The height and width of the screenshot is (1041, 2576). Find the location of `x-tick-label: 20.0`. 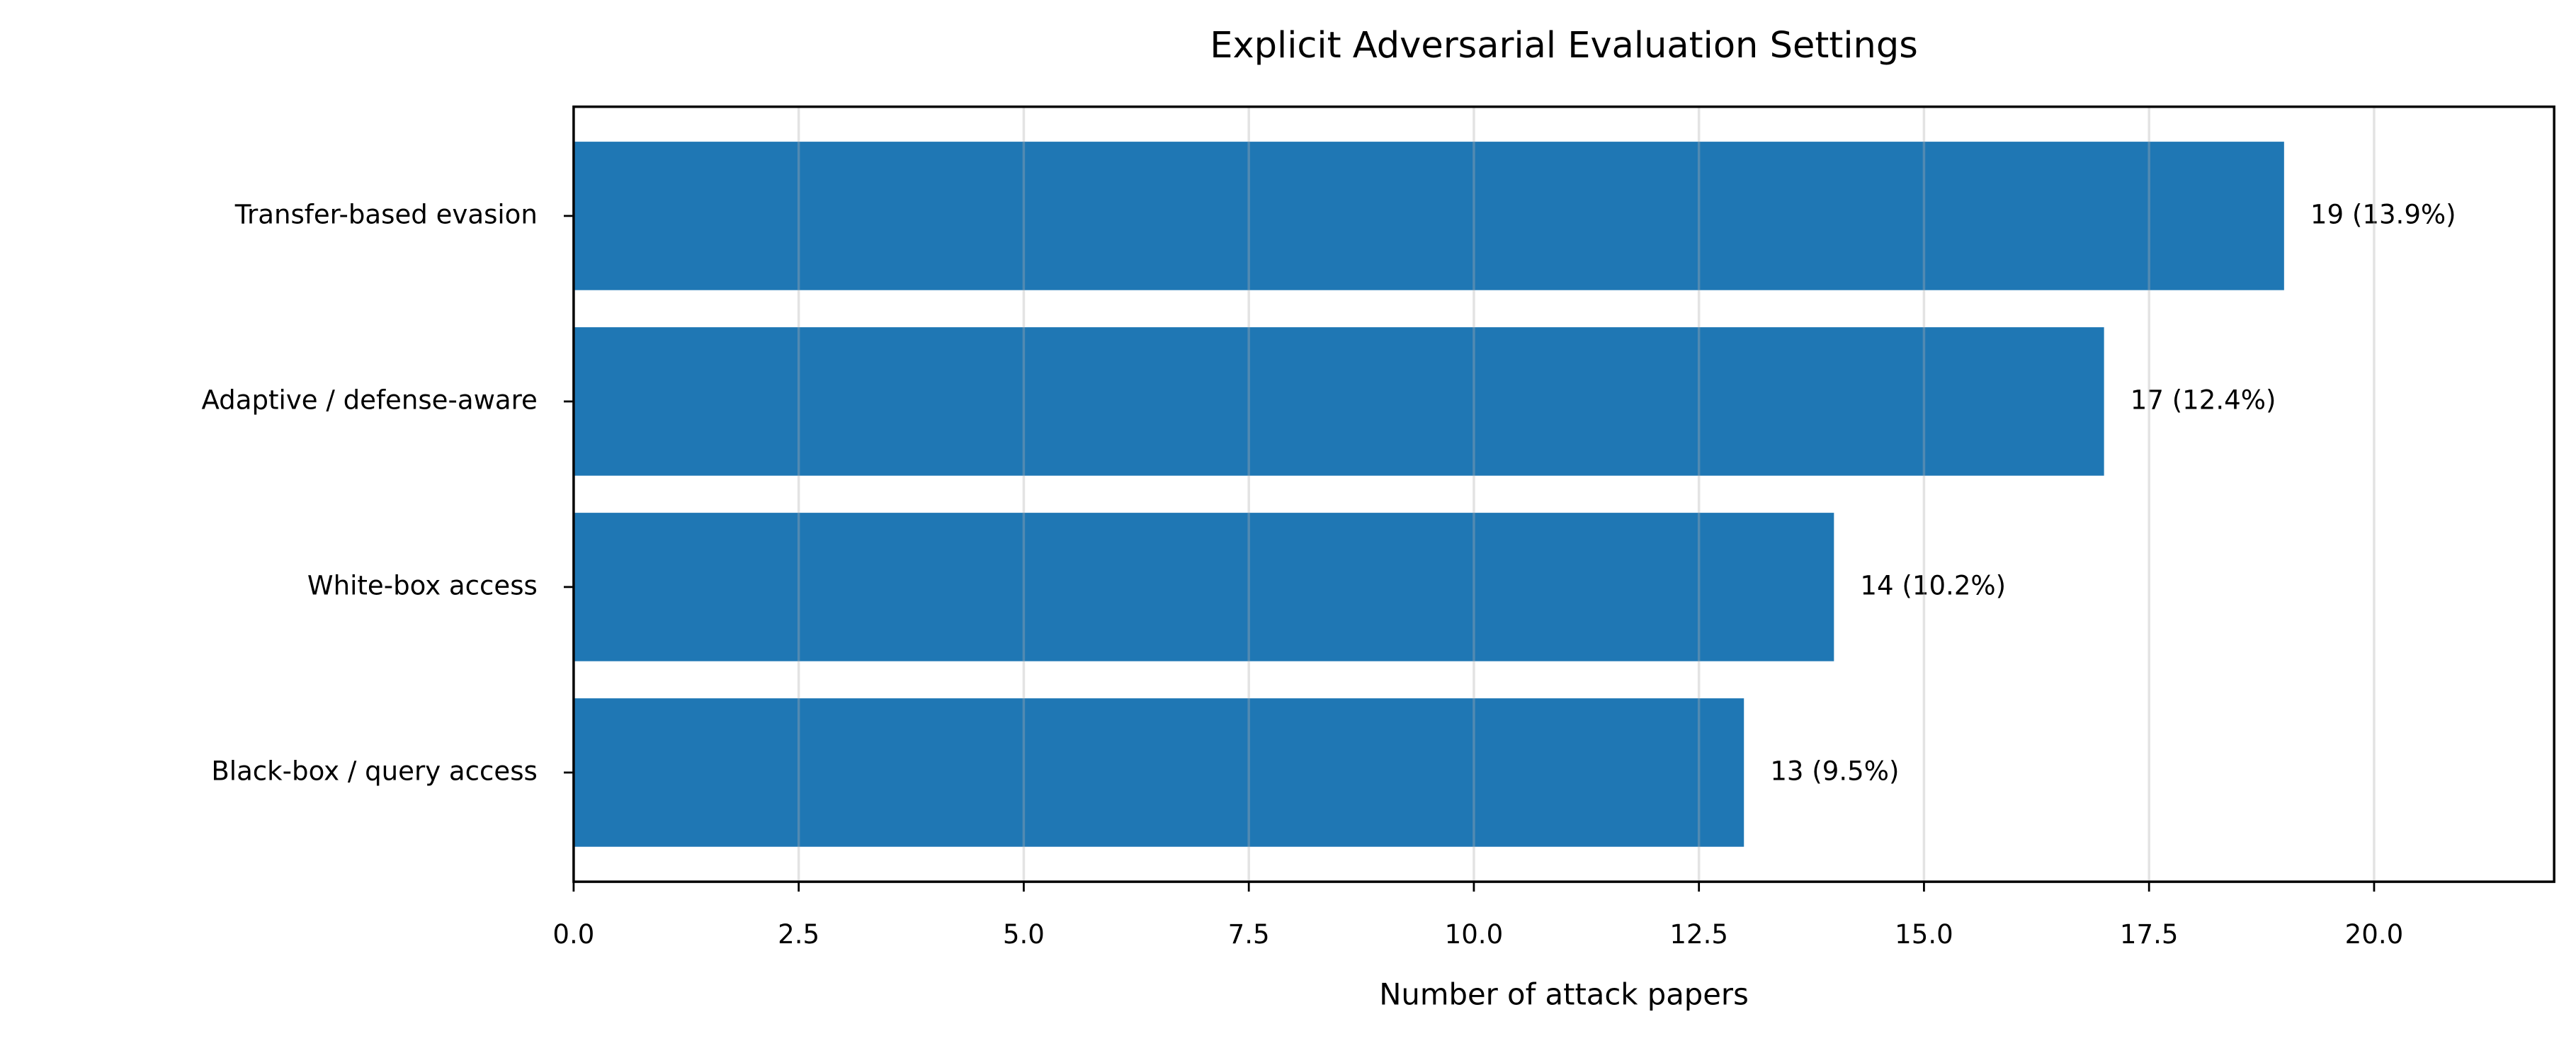

x-tick-label: 20.0 is located at coordinates (2374, 935).